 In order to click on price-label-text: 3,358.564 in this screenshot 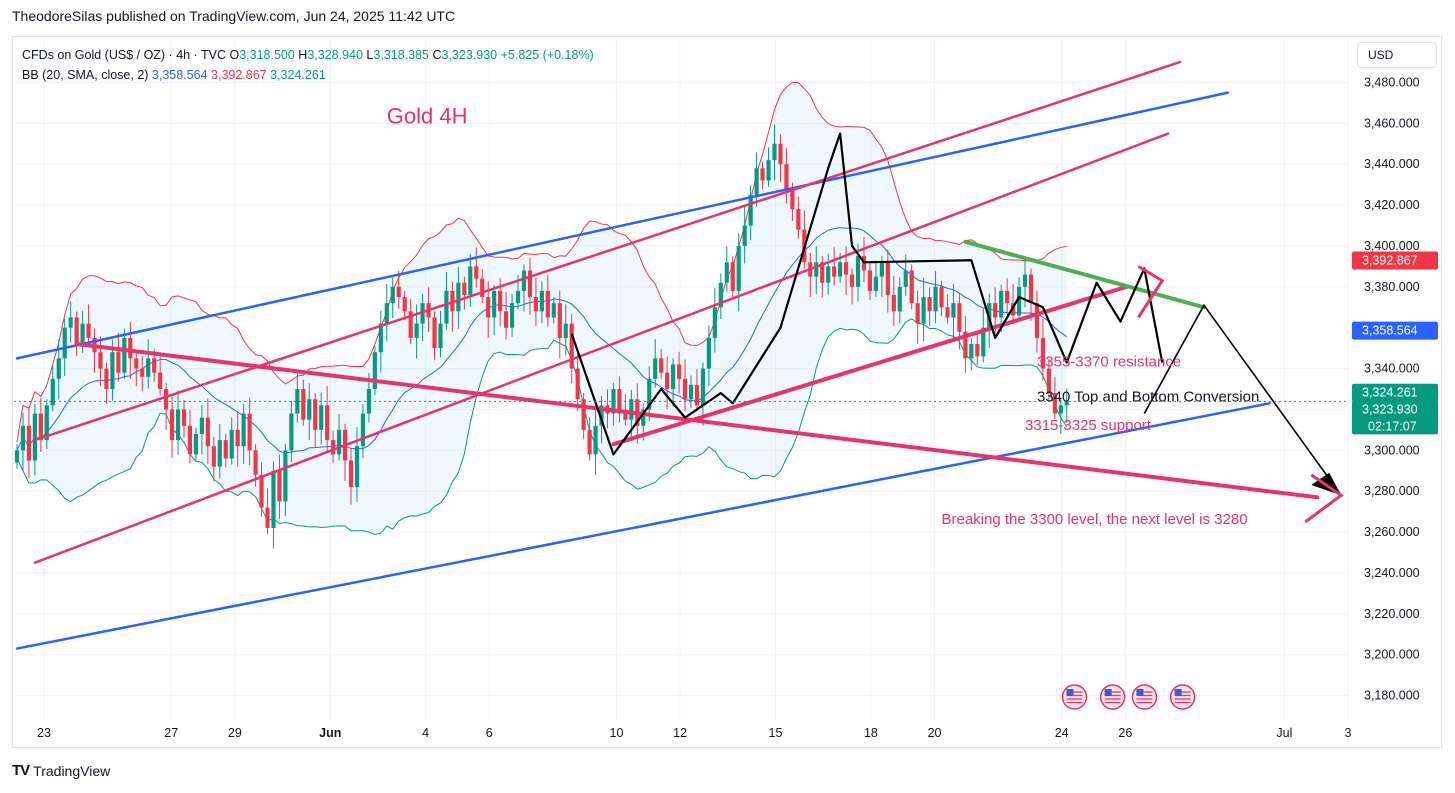, I will do `click(1390, 331)`.